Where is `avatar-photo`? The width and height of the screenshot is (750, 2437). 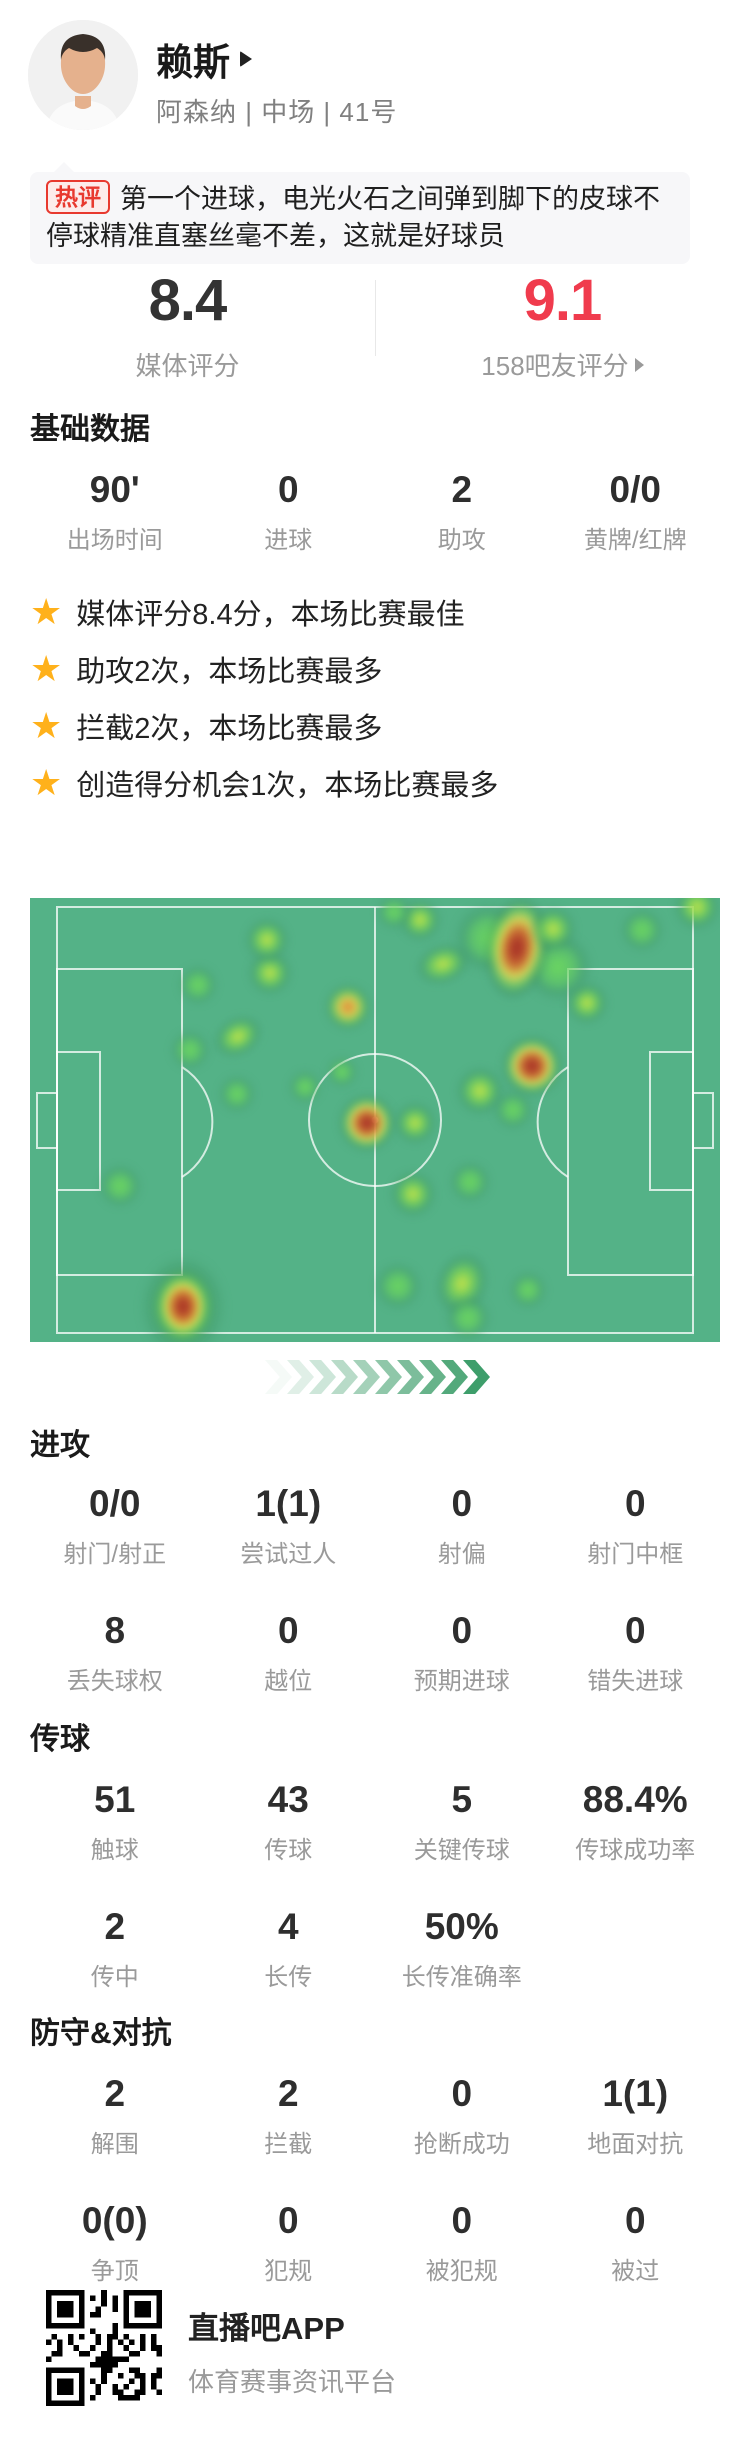 avatar-photo is located at coordinates (83, 75).